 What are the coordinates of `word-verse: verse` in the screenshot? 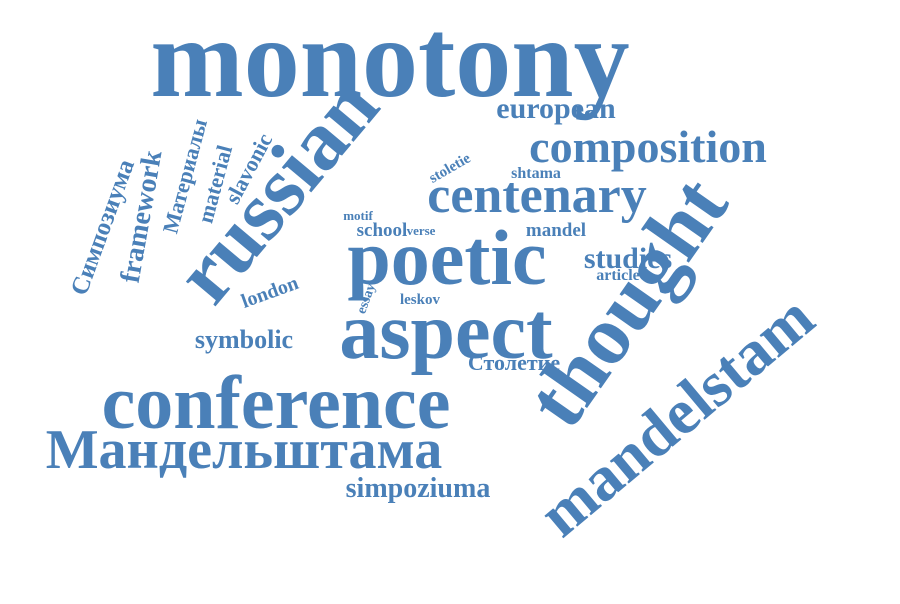 It's located at (421, 230).